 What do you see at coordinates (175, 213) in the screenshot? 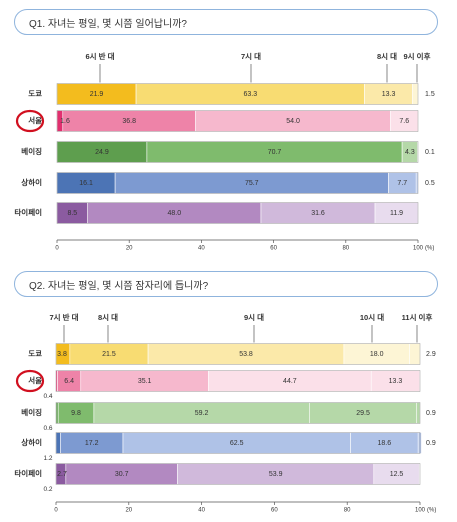
I see `data-label: 48.0` at bounding box center [175, 213].